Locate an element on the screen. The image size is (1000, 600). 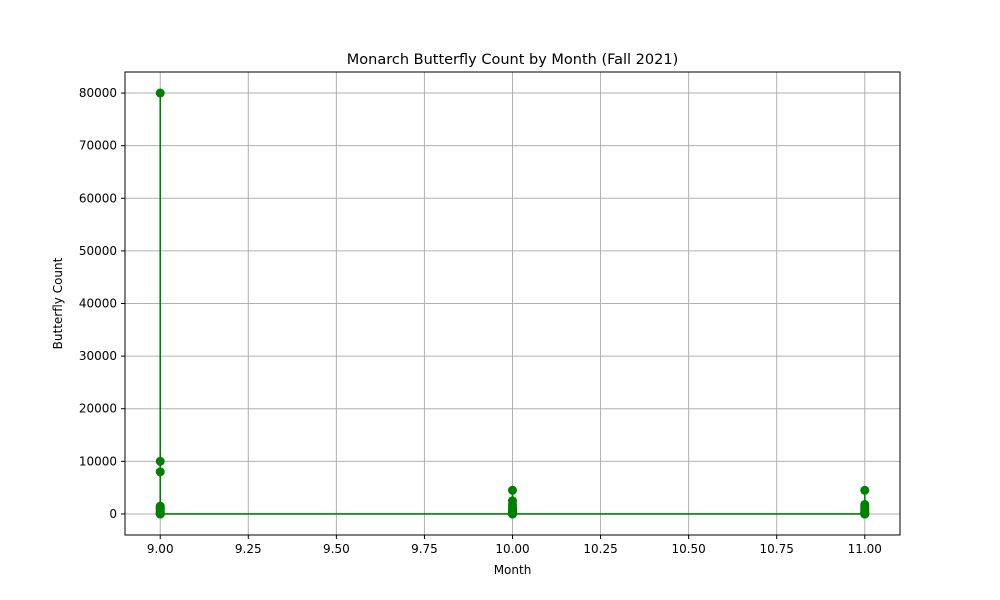
y-tick-label: 10000 is located at coordinates (98, 461).